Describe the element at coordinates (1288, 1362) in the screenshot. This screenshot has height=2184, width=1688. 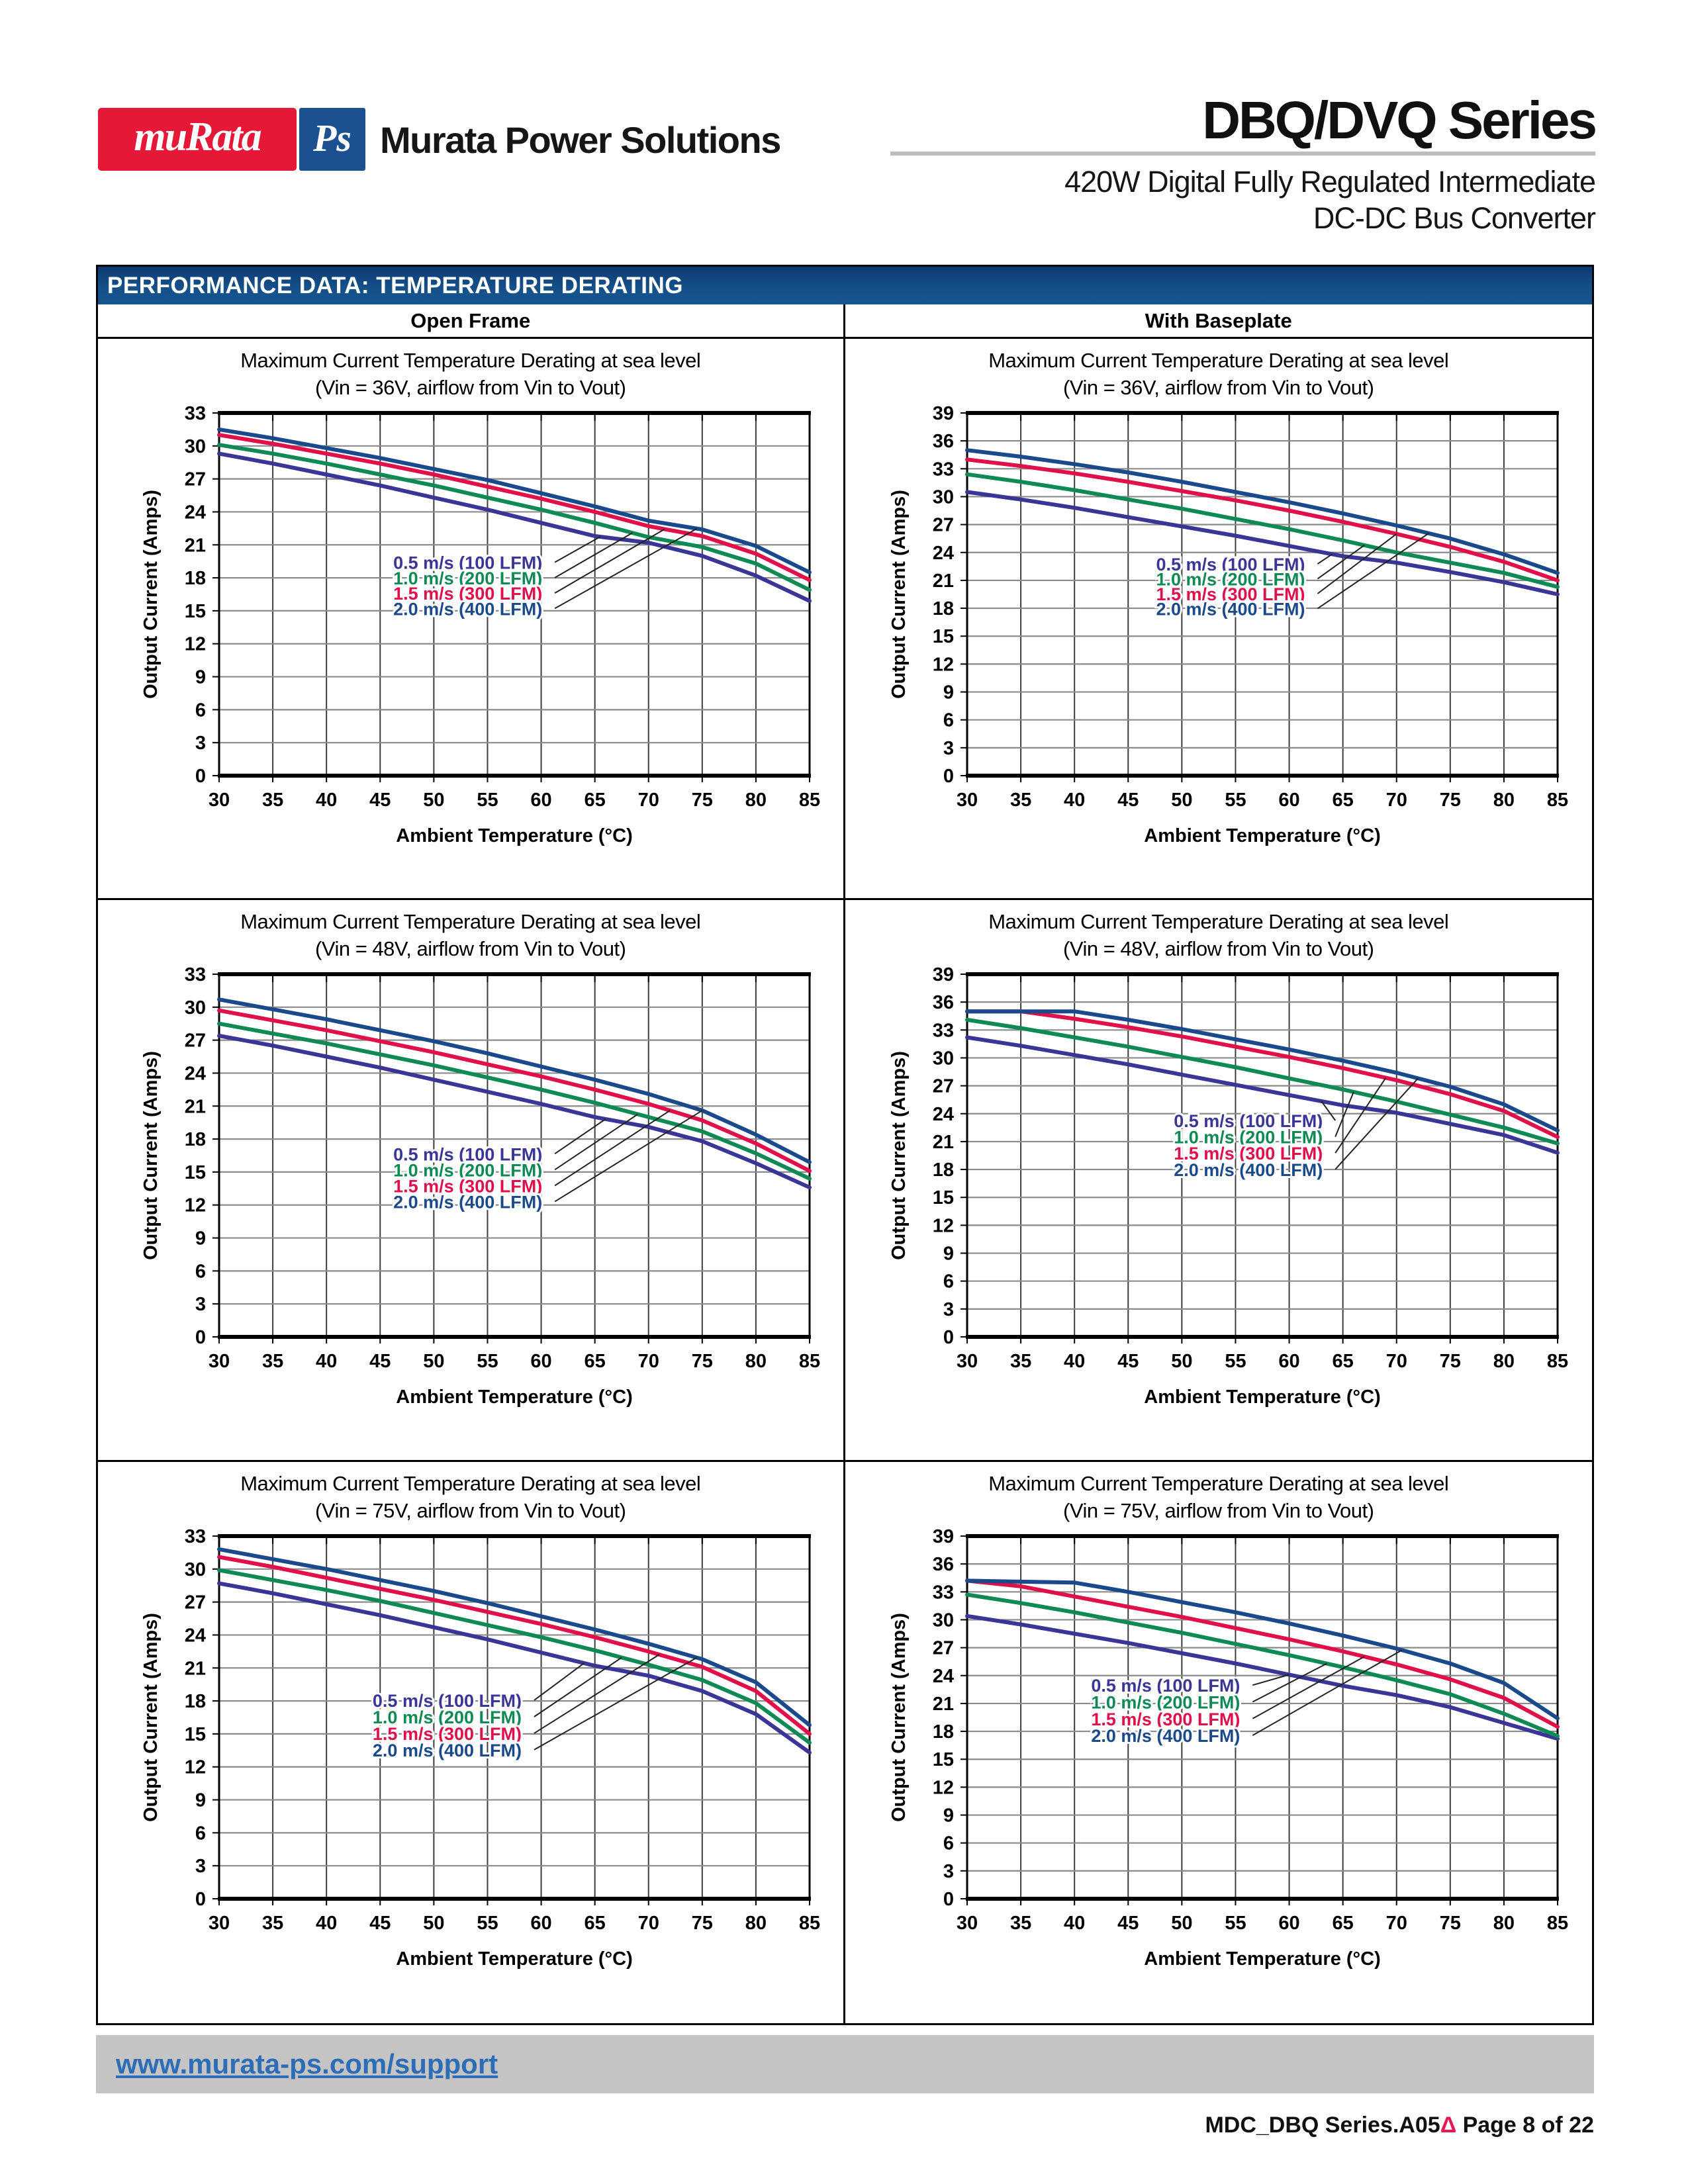
I see `x-tick-label: 60` at that location.